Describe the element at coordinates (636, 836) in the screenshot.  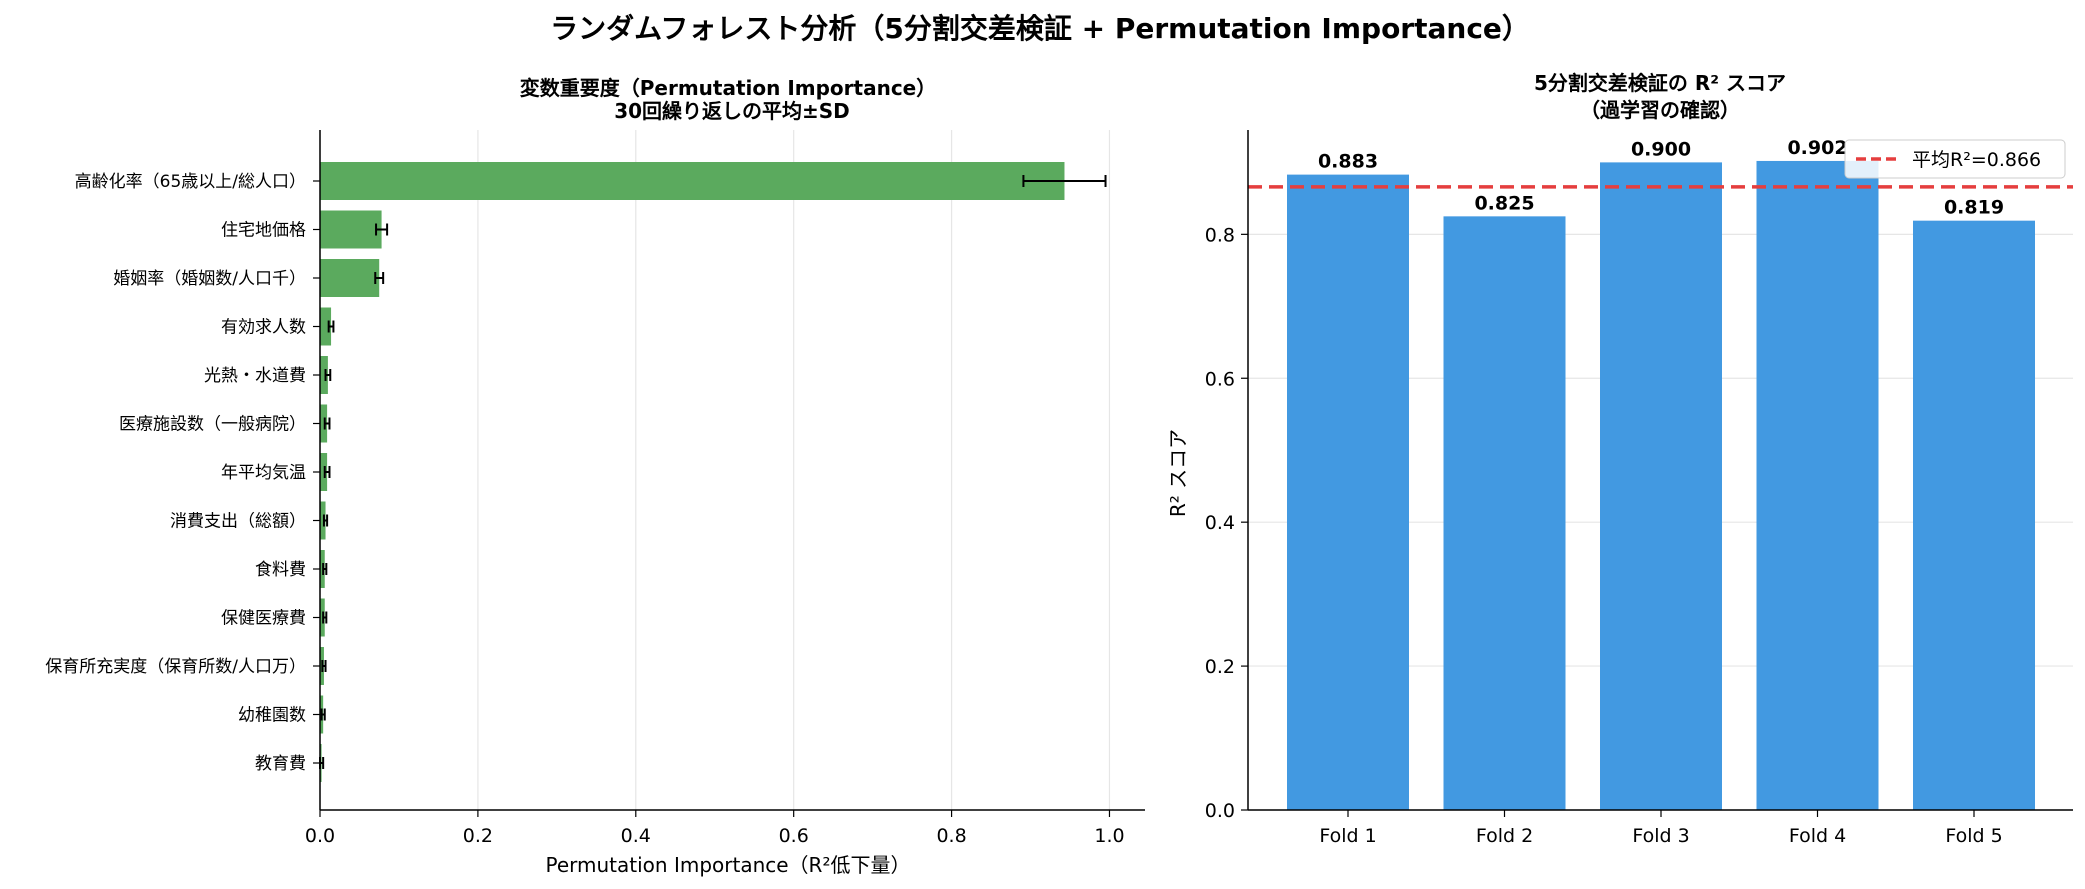
I see `importance-x-tick-label: 0.4` at that location.